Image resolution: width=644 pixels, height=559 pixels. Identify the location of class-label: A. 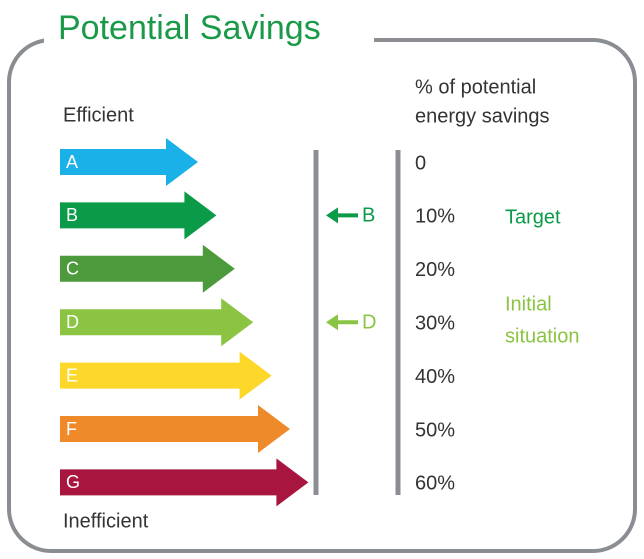
(72, 162).